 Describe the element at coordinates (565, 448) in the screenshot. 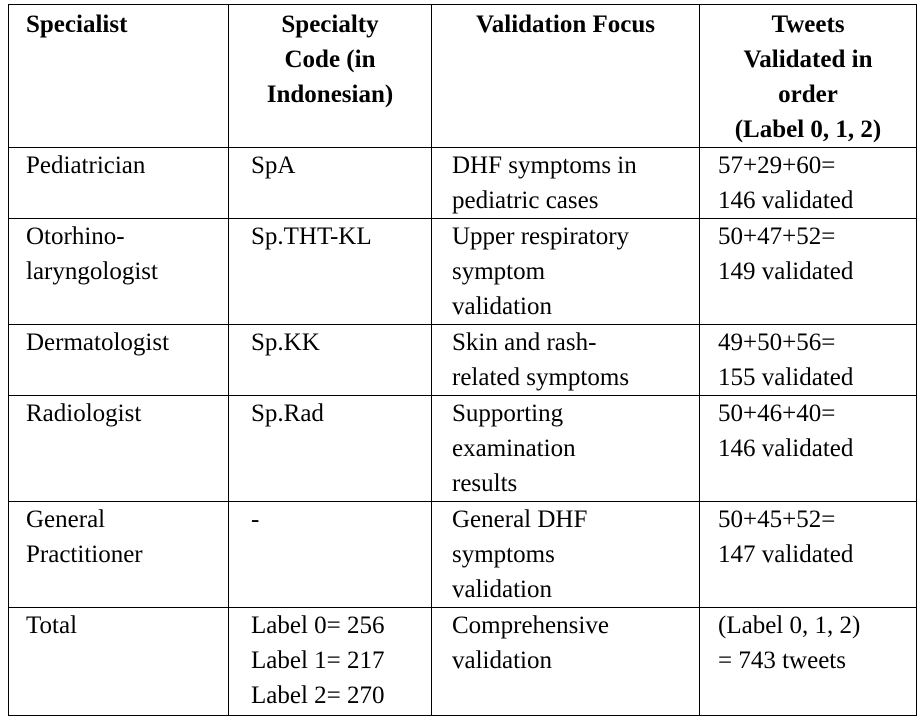

I see `cell-validation-focus: Supporting examination results` at that location.